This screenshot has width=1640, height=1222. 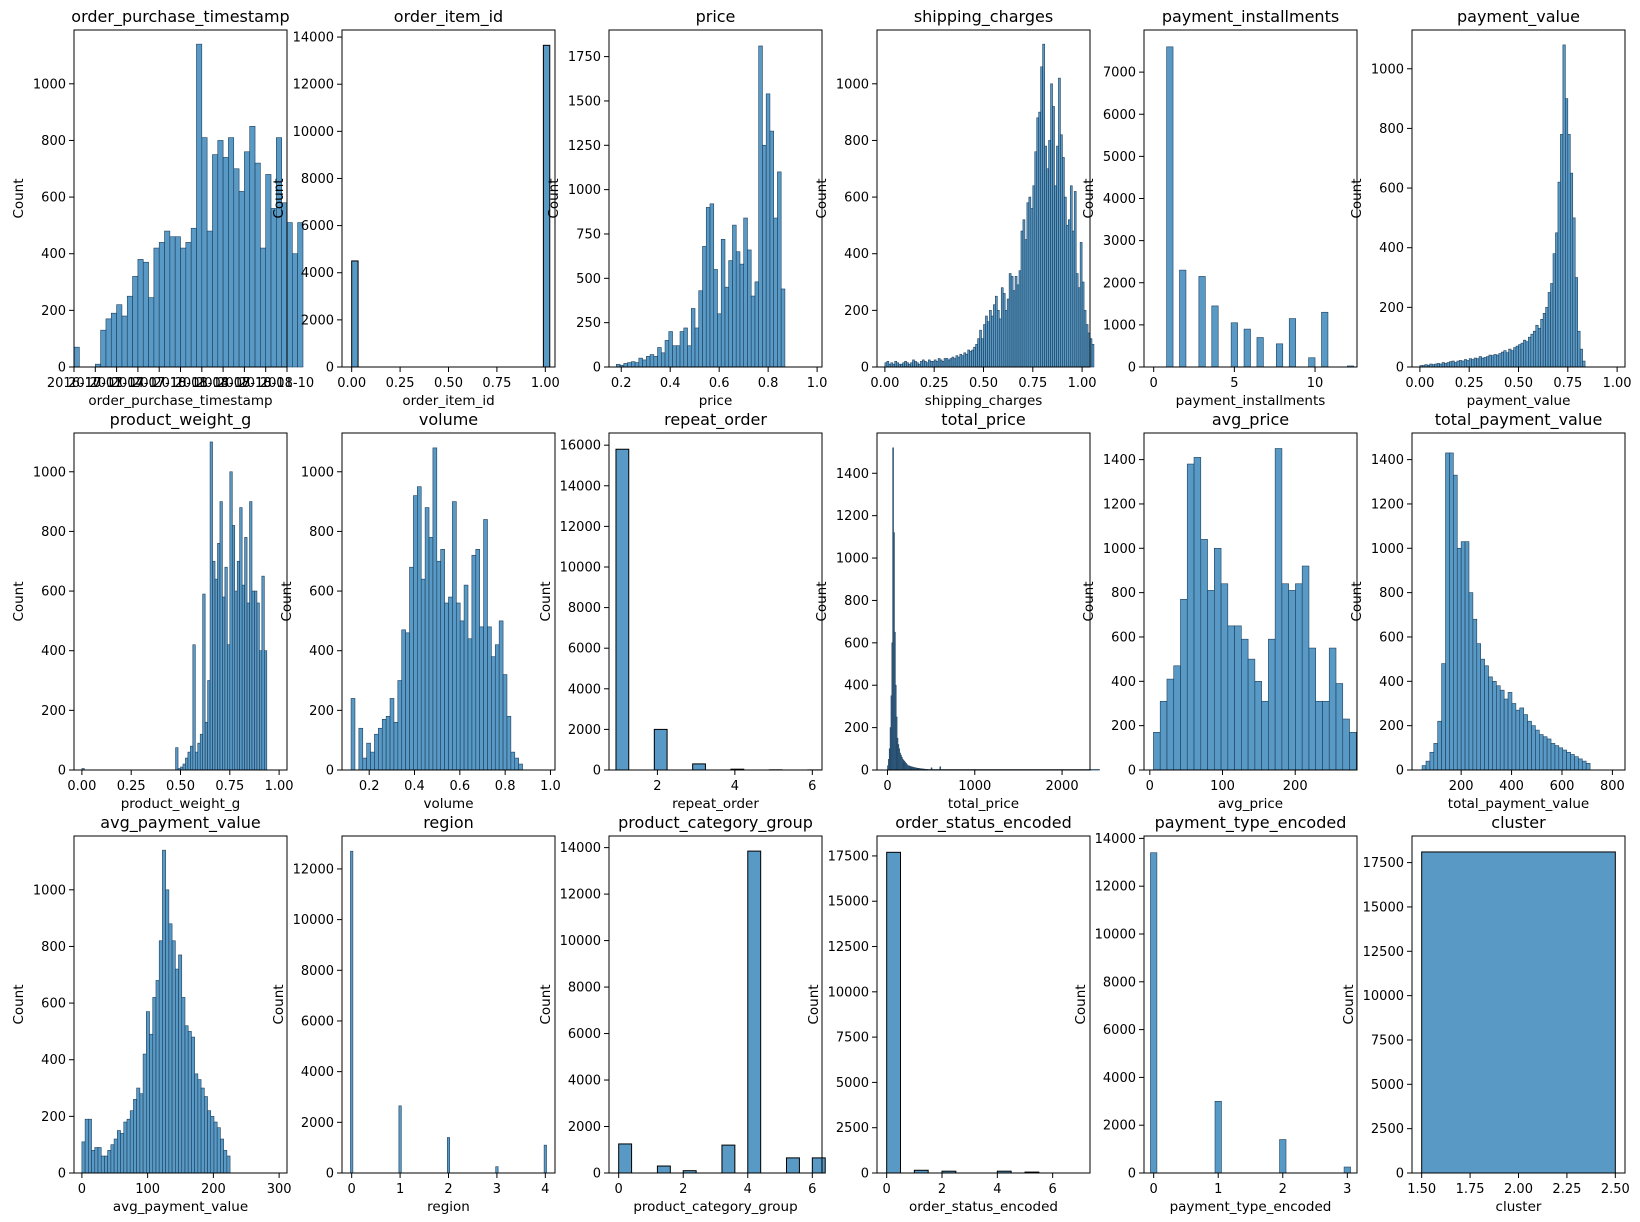 What do you see at coordinates (1119, 157) in the screenshot?
I see `y-tick-label: 5000` at bounding box center [1119, 157].